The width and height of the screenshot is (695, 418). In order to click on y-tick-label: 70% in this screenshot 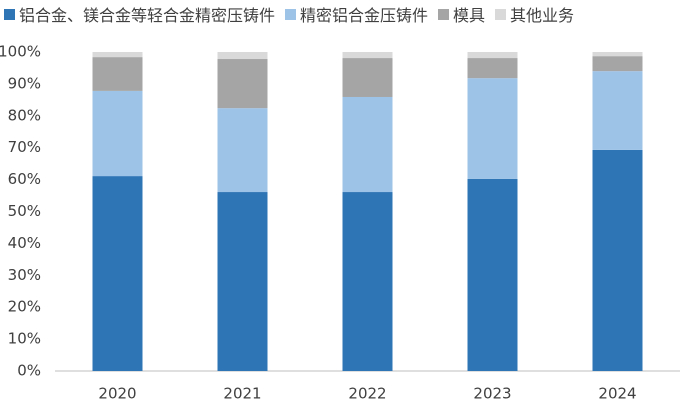, I will do `click(24, 147)`.